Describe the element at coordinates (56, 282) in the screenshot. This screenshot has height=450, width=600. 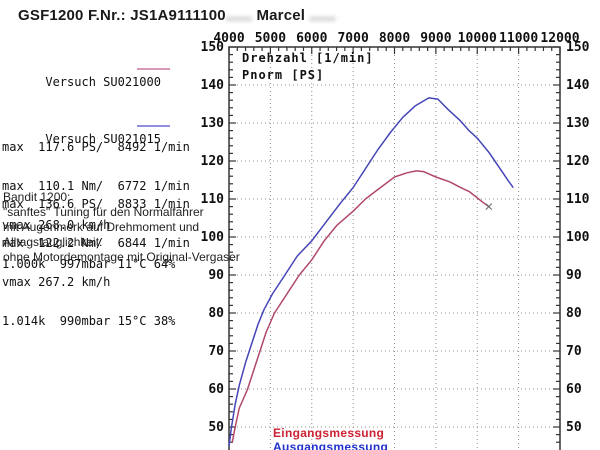
I see `run-vmax: vmax 267.2 km/h` at that location.